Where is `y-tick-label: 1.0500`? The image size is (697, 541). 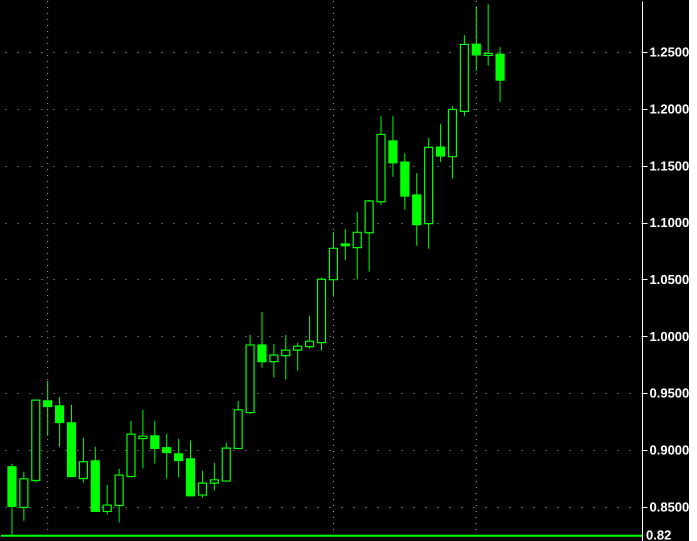
y-tick-label: 1.0500 is located at coordinates (670, 279).